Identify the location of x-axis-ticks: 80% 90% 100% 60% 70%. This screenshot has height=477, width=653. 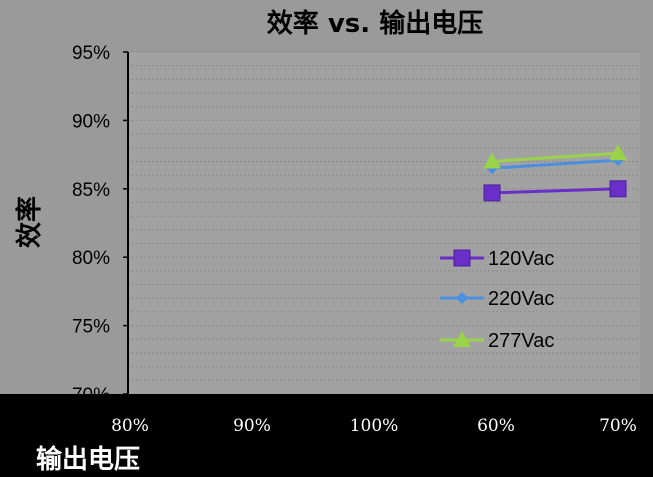
(374, 426).